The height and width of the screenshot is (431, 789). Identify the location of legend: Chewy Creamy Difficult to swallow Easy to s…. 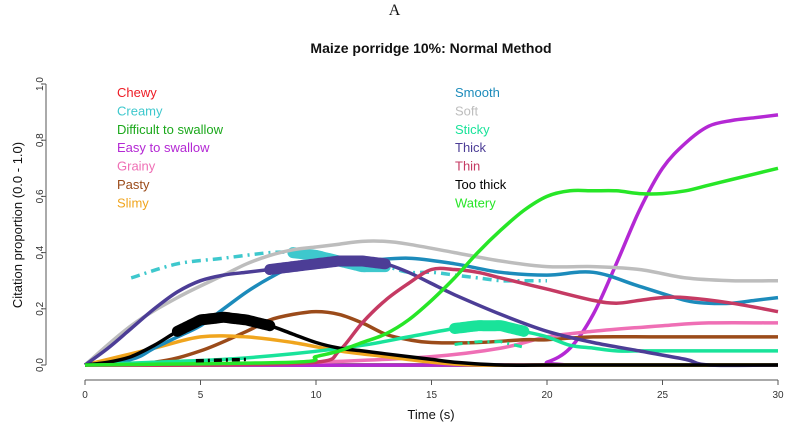
(312, 147).